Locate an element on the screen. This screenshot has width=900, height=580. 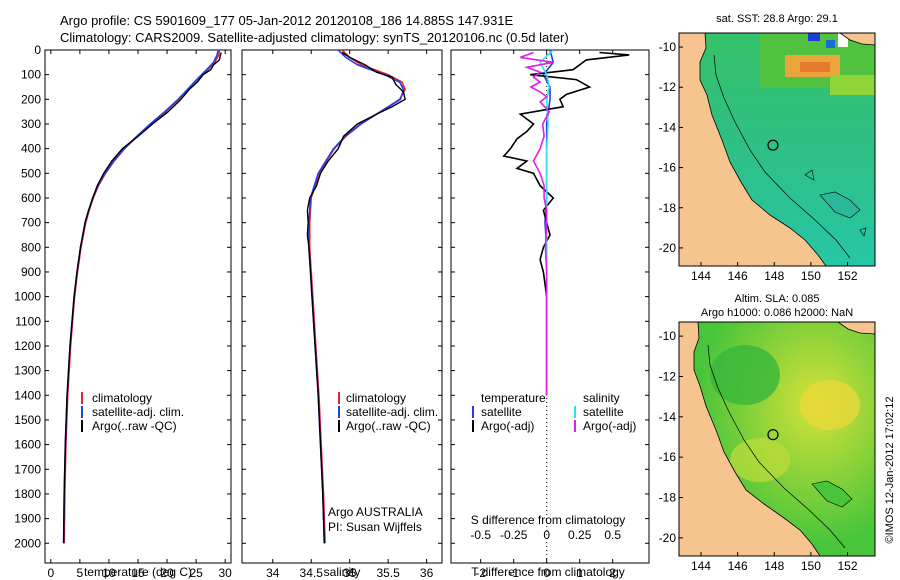
lat-tick-label: -10 is located at coordinates (668, 47).